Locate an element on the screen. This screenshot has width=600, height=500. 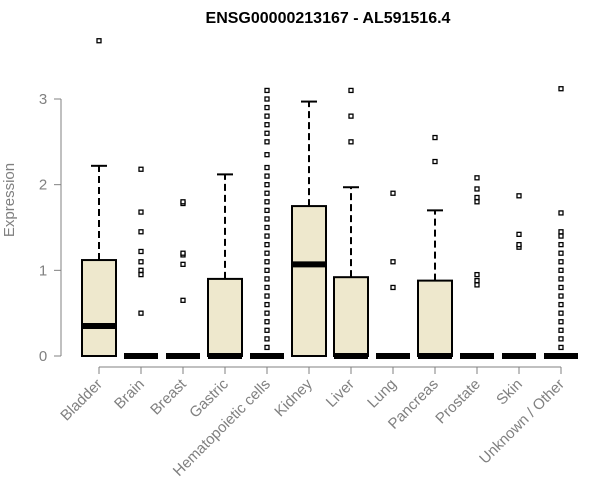
y-axis-title: Expression is located at coordinates (9, 200).